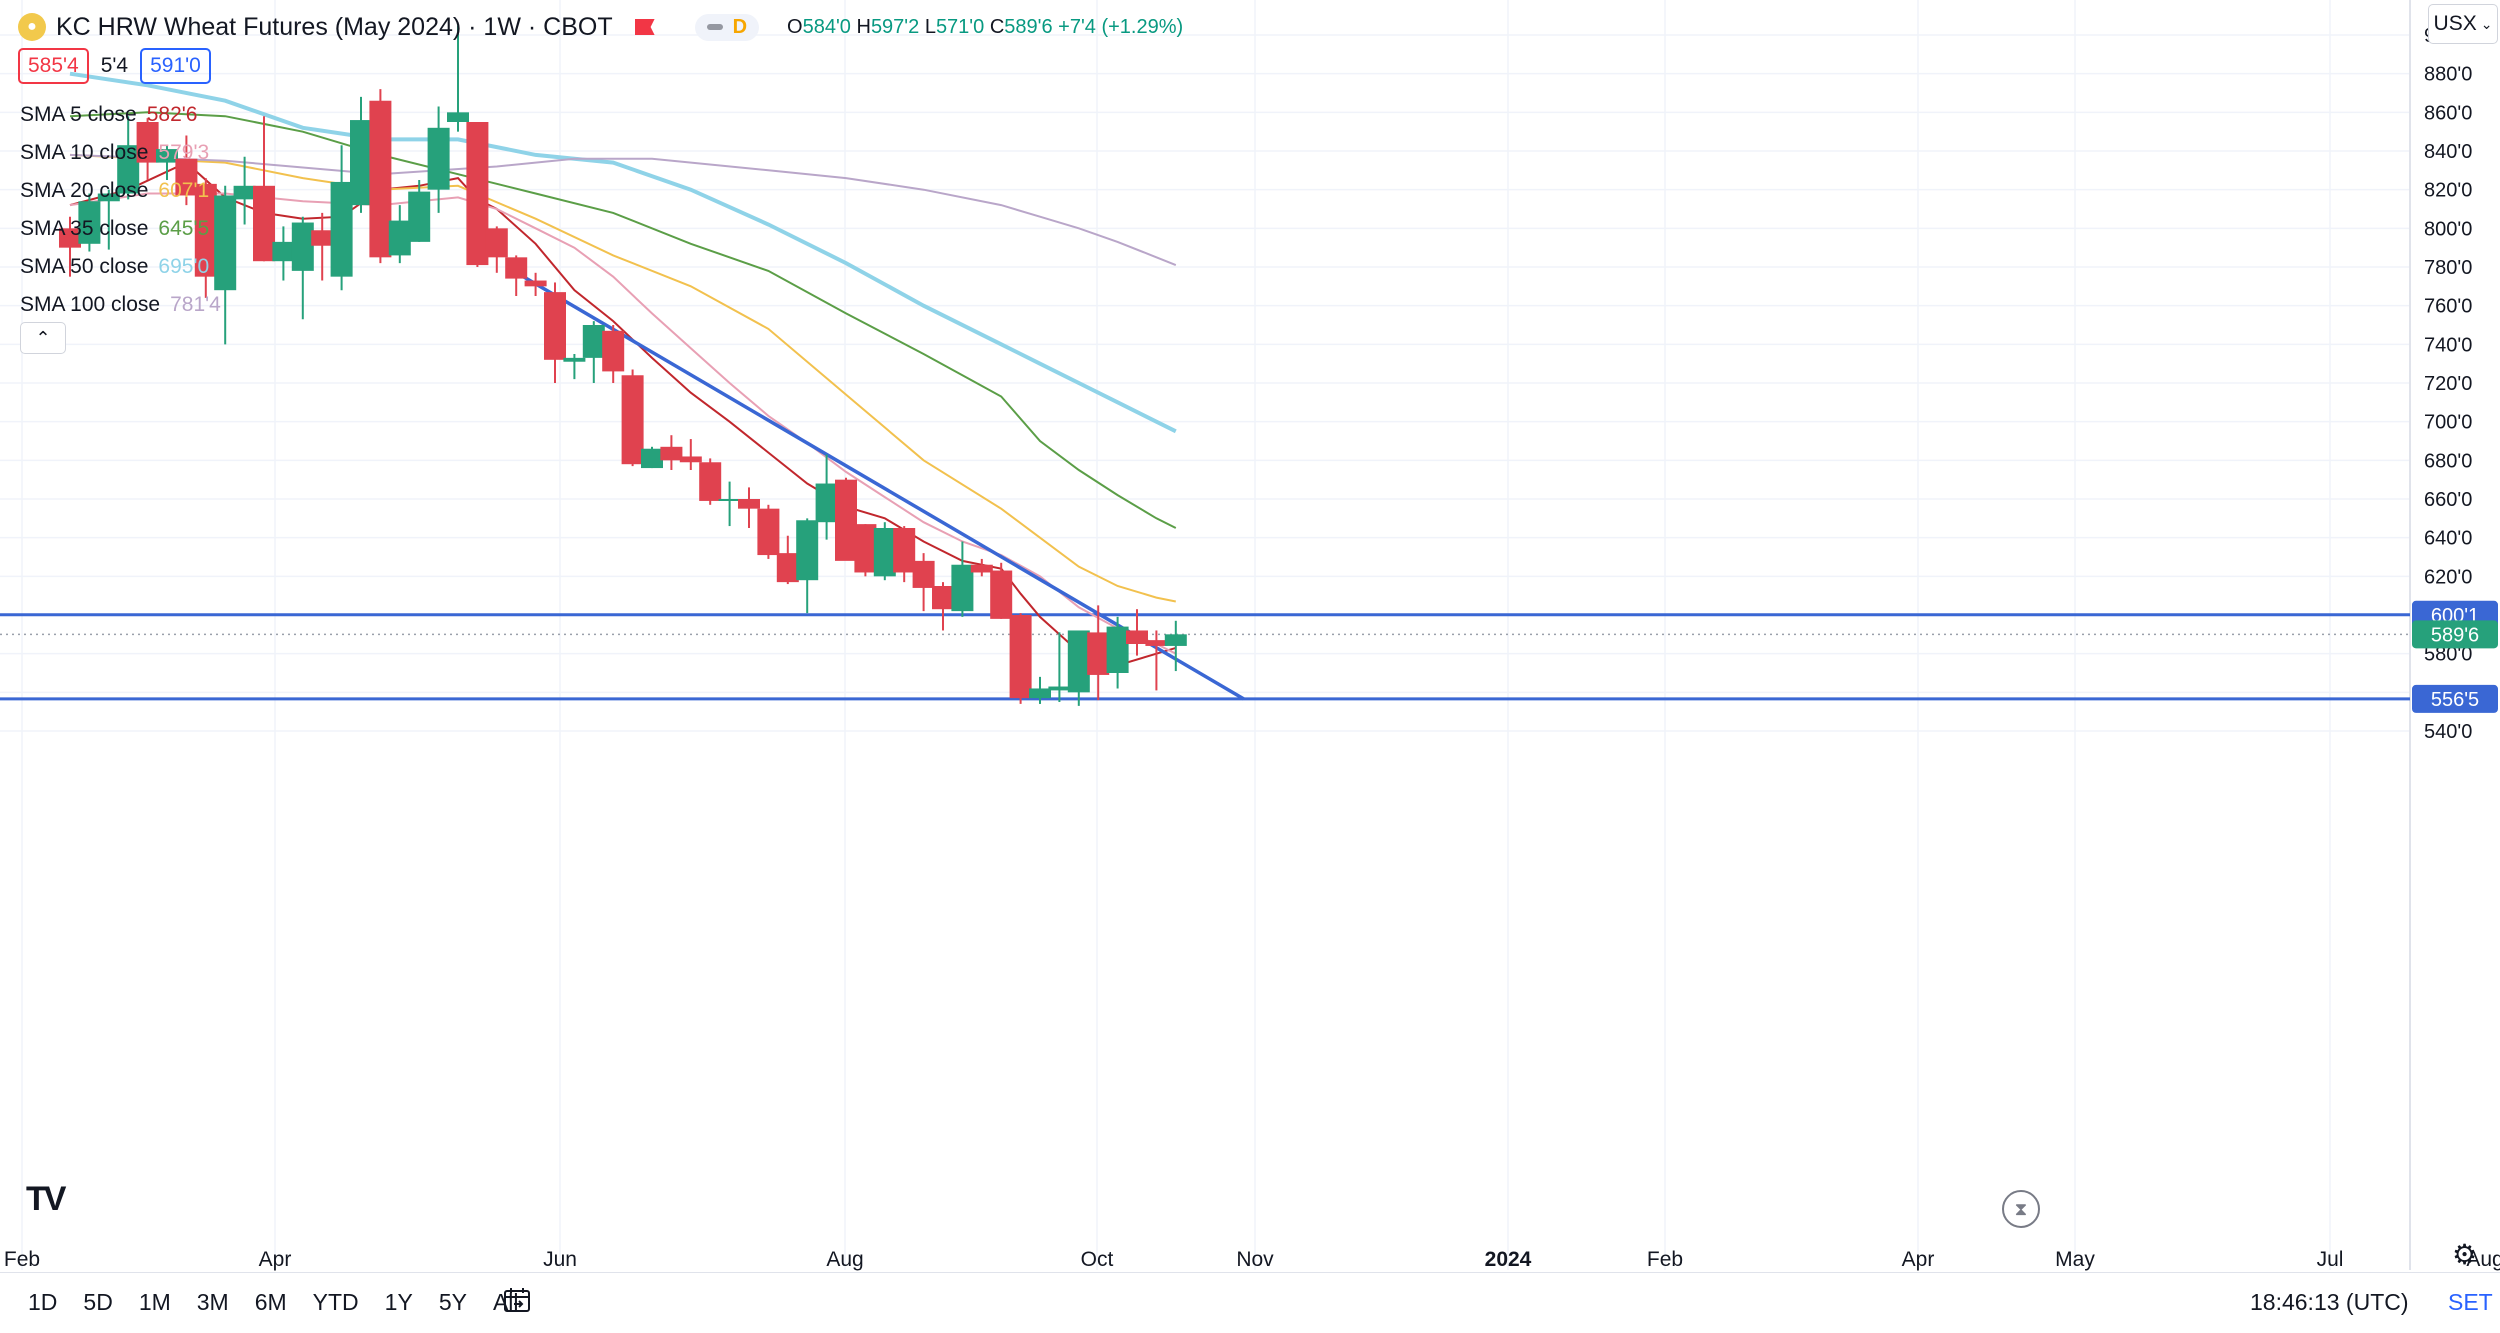  Describe the element at coordinates (212, 1302) in the screenshot. I see `period-button: 3M` at that location.